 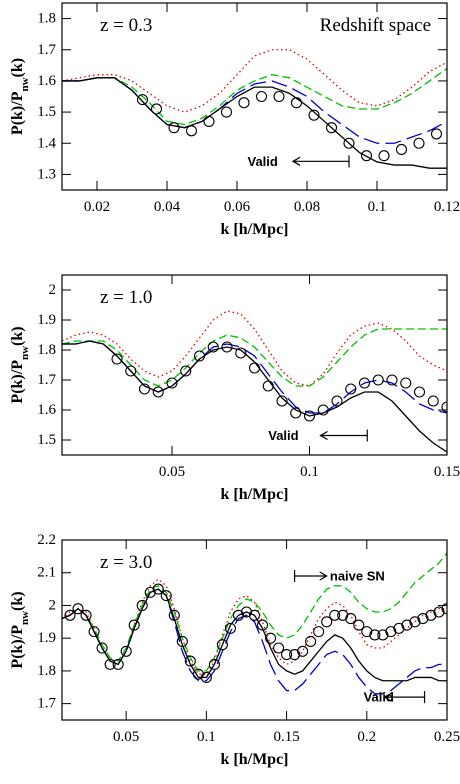 I want to click on plot-area, so click(x=254, y=109).